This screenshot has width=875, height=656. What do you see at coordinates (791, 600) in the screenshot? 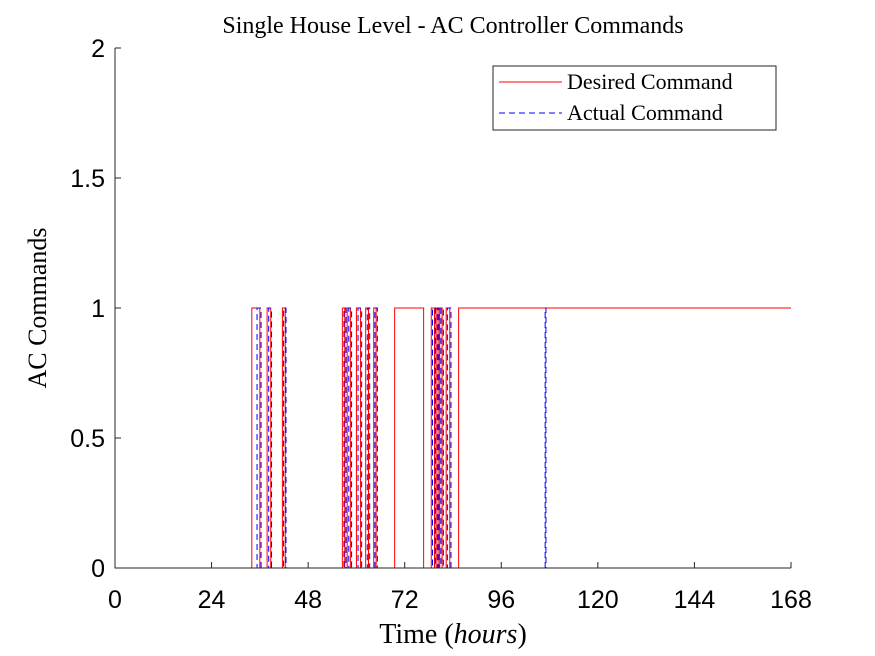
I see `x-tick-label: 168` at bounding box center [791, 600].